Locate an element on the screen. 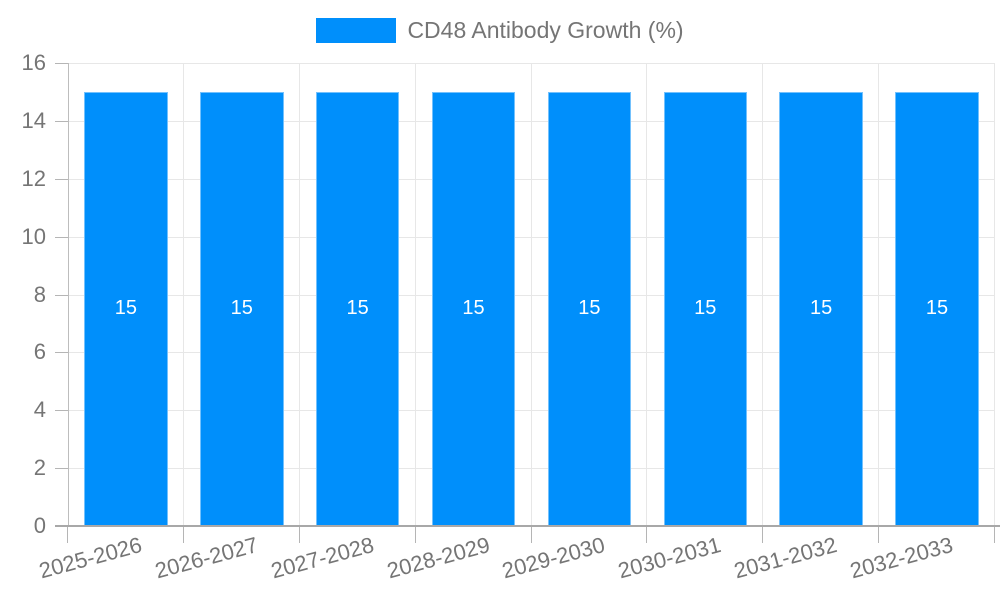 The height and width of the screenshot is (600, 1000). x-axis-line is located at coordinates (527, 526).